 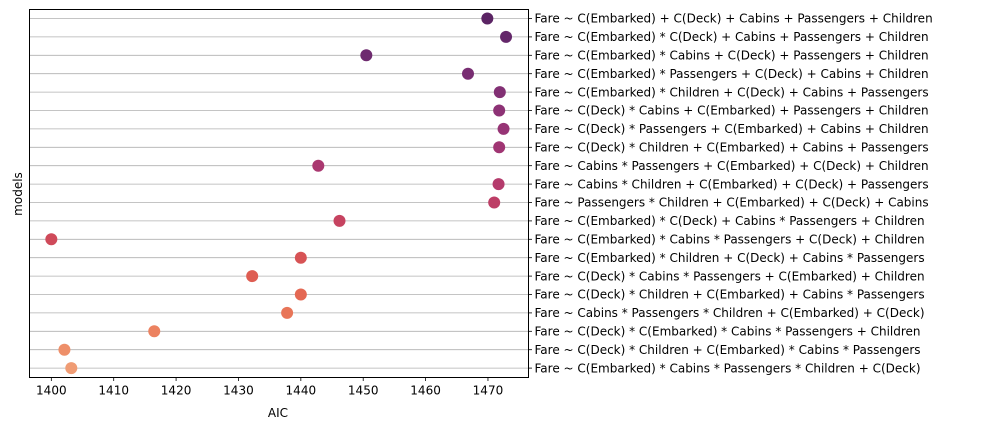 What do you see at coordinates (113, 391) in the screenshot?
I see `x-tick-label: 1410` at bounding box center [113, 391].